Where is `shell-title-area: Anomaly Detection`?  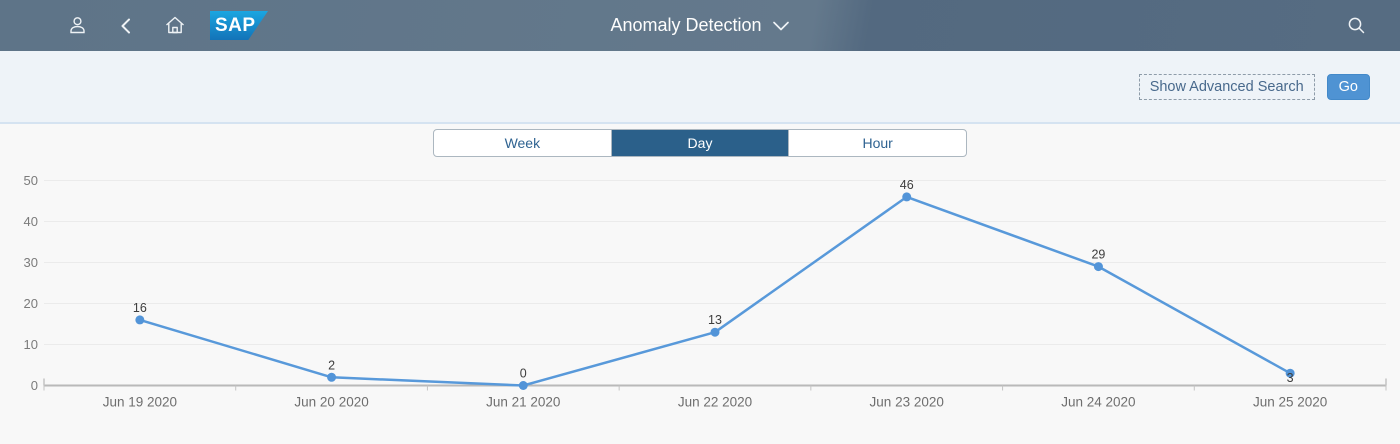
shell-title-area: Anomaly Detection is located at coordinates (700, 25).